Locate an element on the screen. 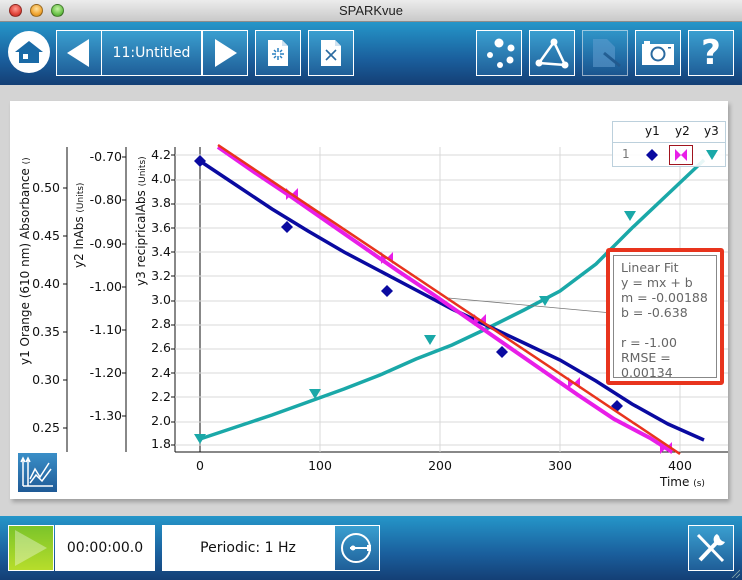 The image size is (742, 580). tools-icon is located at coordinates (710, 548).